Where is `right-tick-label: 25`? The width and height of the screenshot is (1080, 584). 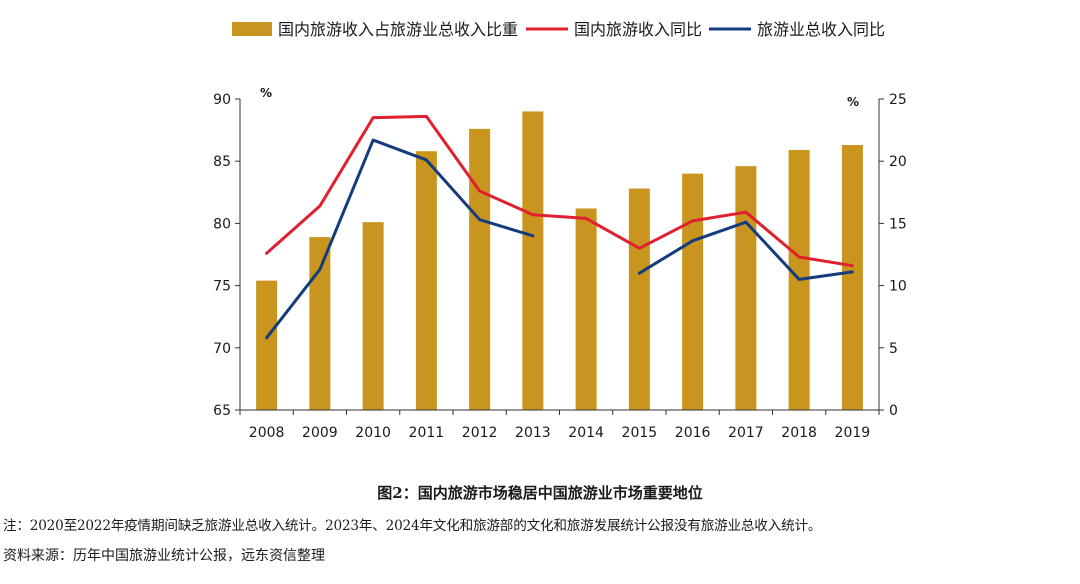 right-tick-label: 25 is located at coordinates (898, 100).